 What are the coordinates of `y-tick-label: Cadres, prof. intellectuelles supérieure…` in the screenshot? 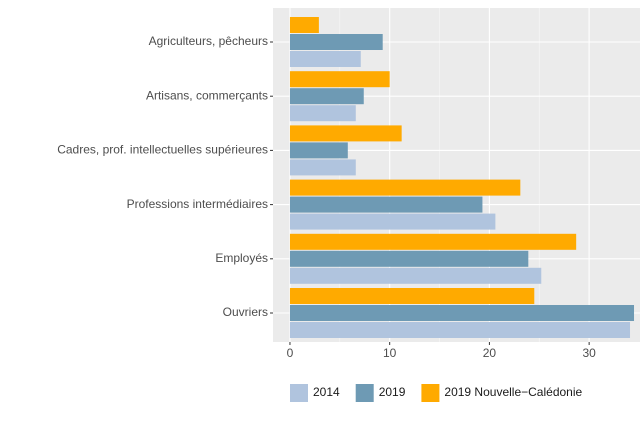 It's located at (162, 150).